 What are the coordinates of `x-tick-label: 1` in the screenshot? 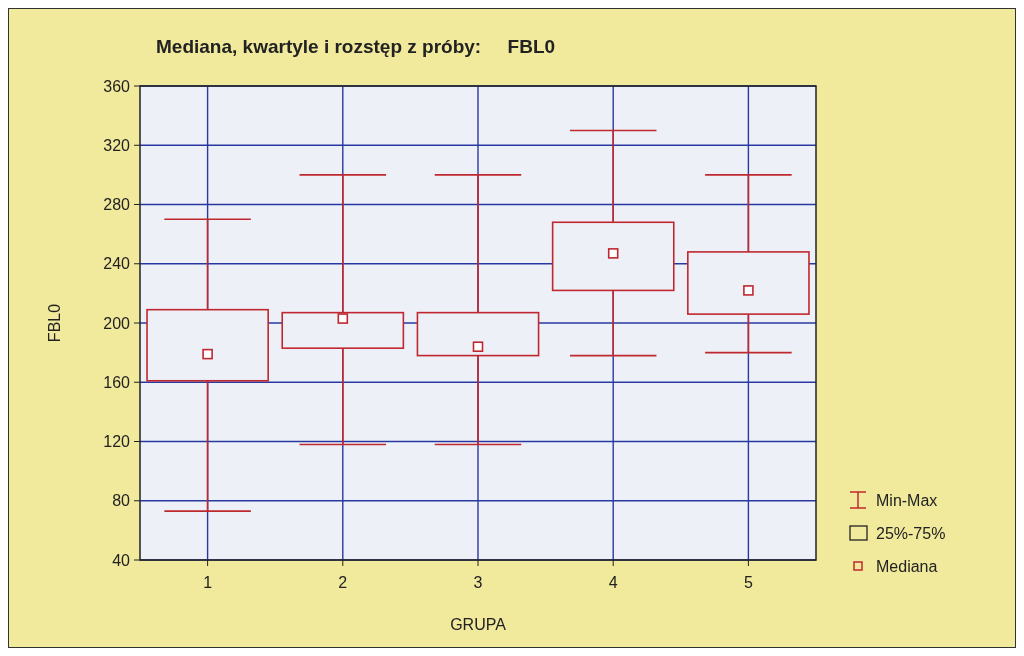 It's located at (208, 582).